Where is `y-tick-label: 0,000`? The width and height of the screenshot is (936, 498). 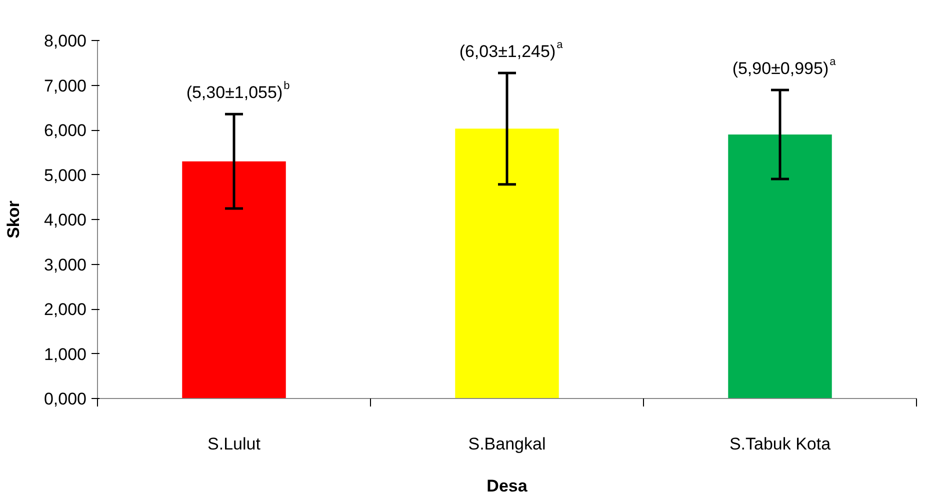
y-tick-label: 0,000 is located at coordinates (65, 399).